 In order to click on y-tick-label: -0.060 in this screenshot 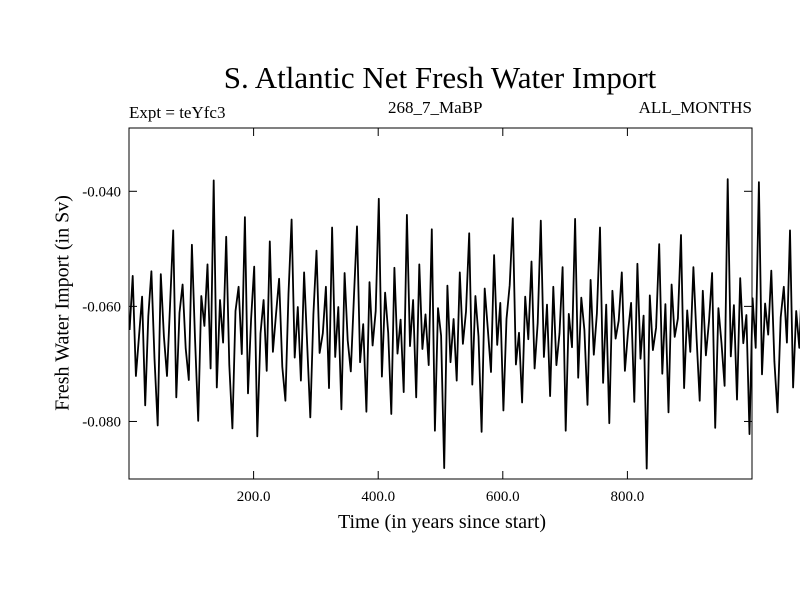, I will do `click(101, 307)`.